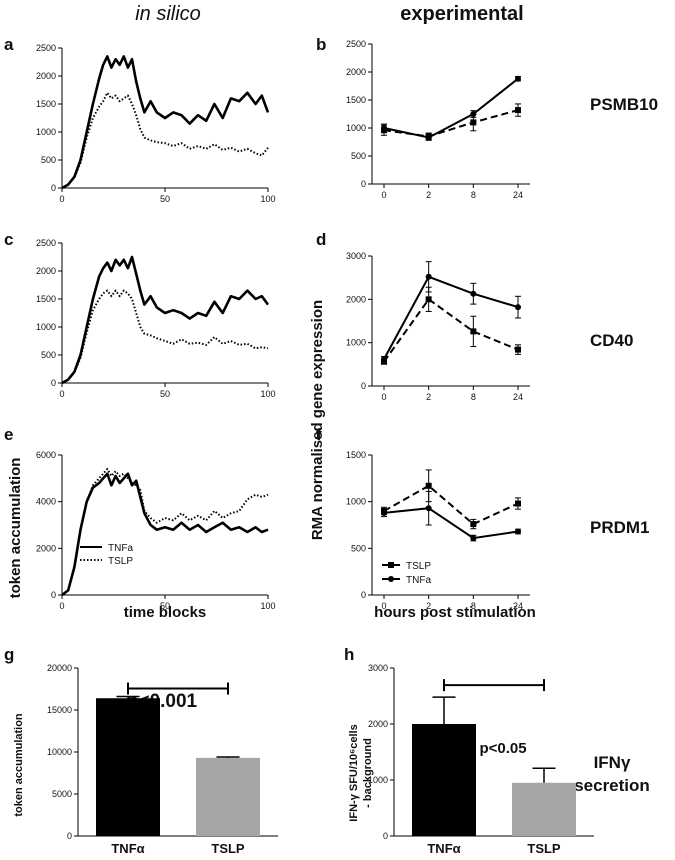 The height and width of the screenshot is (860, 675). Describe the element at coordinates (53, 383) in the screenshot. I see `c-ytick-label-0: 0` at that location.